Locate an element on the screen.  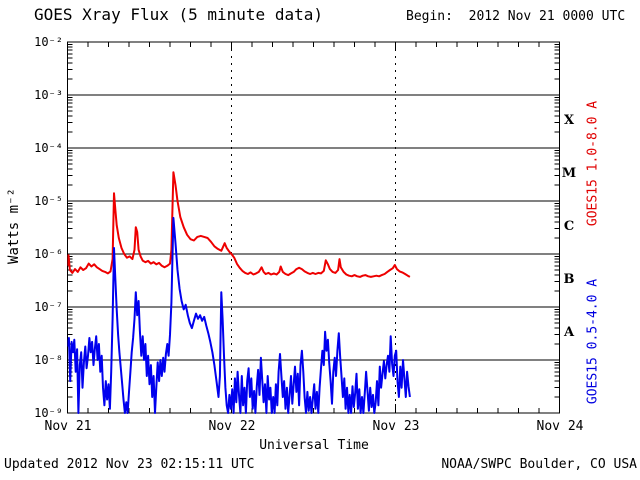
y-tick-1e-6: 10⁻⁶ is located at coordinates (48, 254).